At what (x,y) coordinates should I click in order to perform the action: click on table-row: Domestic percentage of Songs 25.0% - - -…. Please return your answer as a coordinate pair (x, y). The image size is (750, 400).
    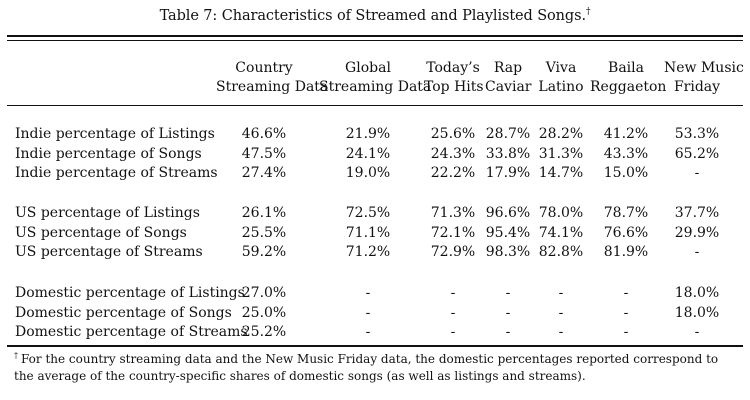
    Looking at the image, I should click on (375, 314).